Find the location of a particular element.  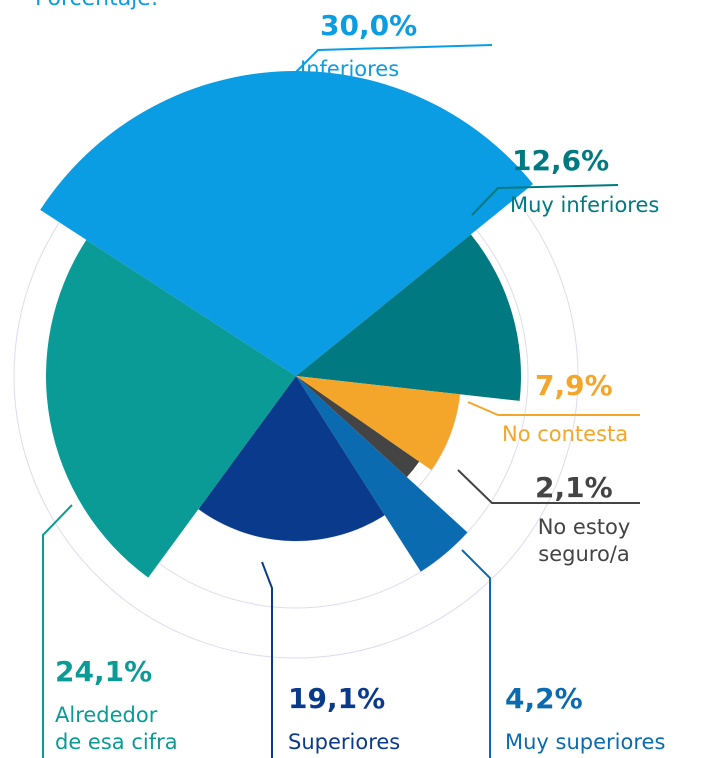

value-label: 24,1% is located at coordinates (104, 671).